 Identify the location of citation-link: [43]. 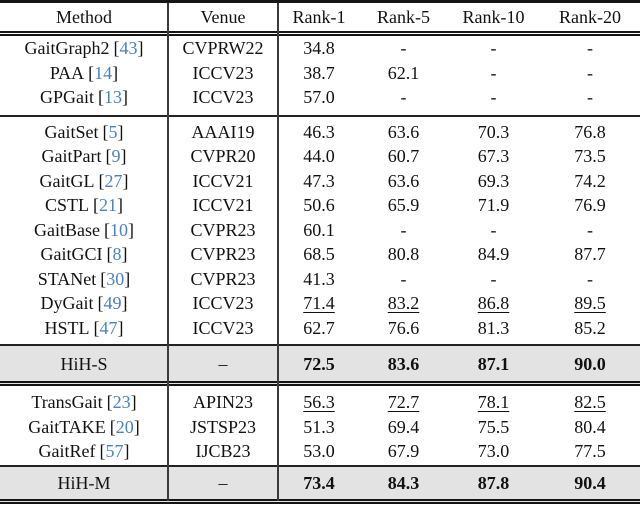
(128, 48).